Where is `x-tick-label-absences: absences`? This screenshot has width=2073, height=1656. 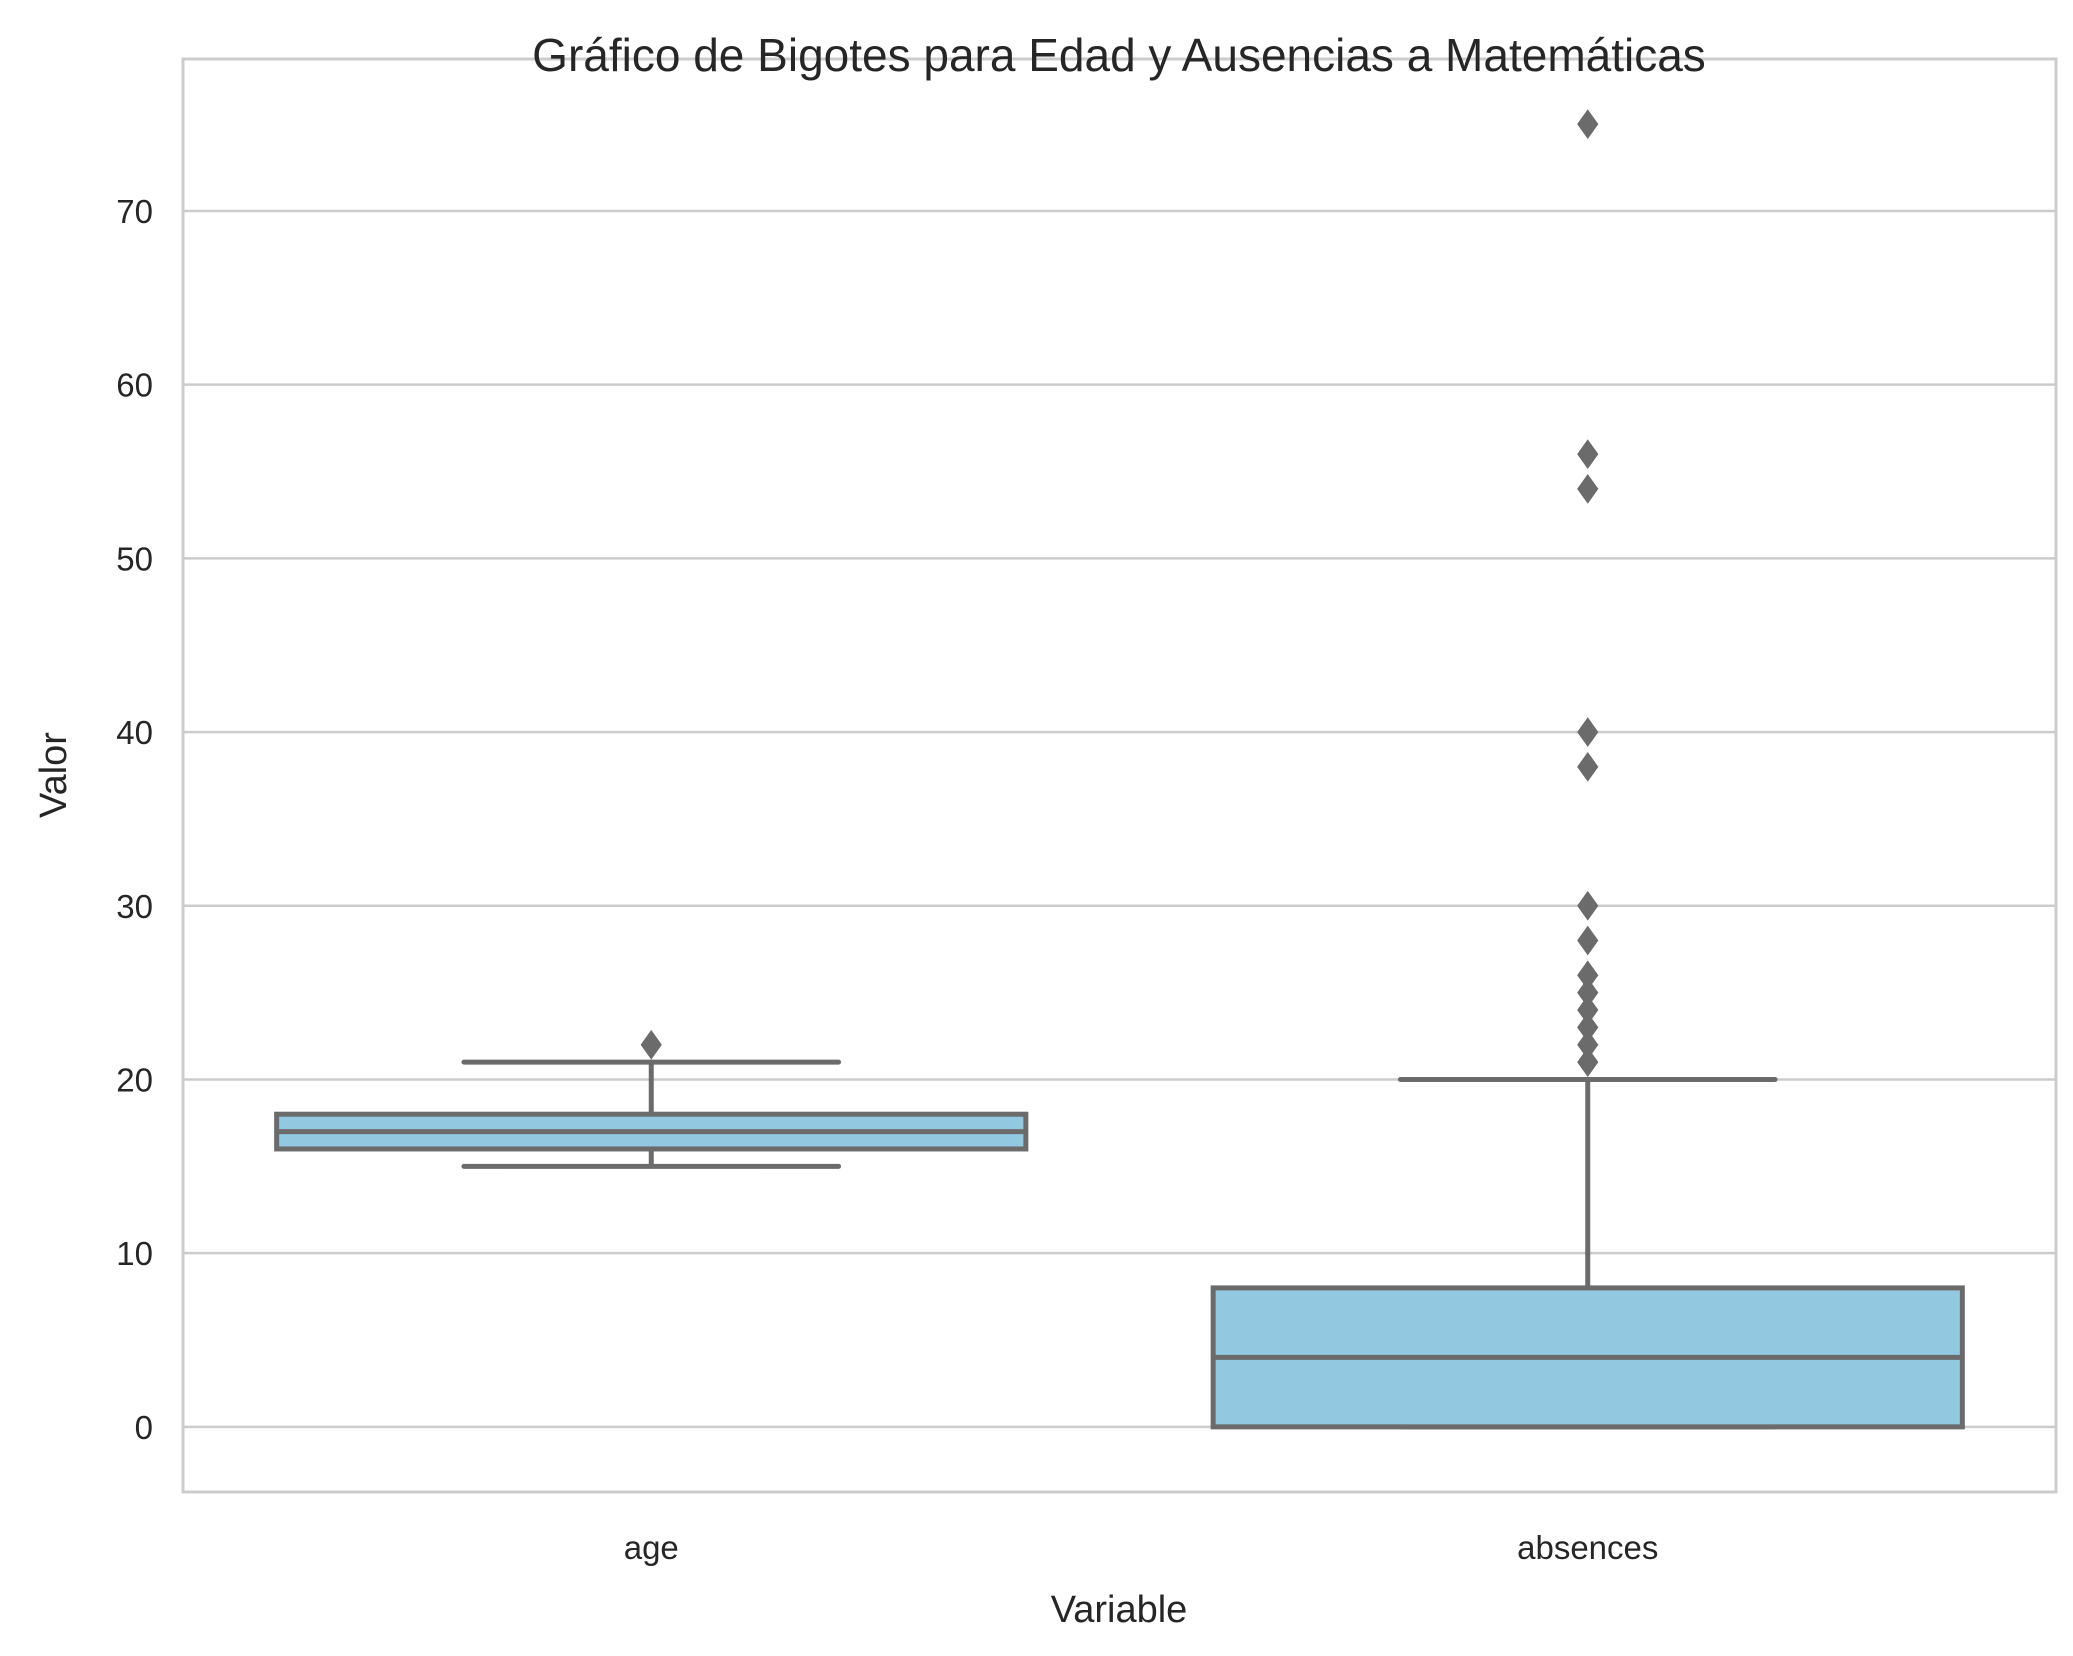 x-tick-label-absences: absences is located at coordinates (1587, 1547).